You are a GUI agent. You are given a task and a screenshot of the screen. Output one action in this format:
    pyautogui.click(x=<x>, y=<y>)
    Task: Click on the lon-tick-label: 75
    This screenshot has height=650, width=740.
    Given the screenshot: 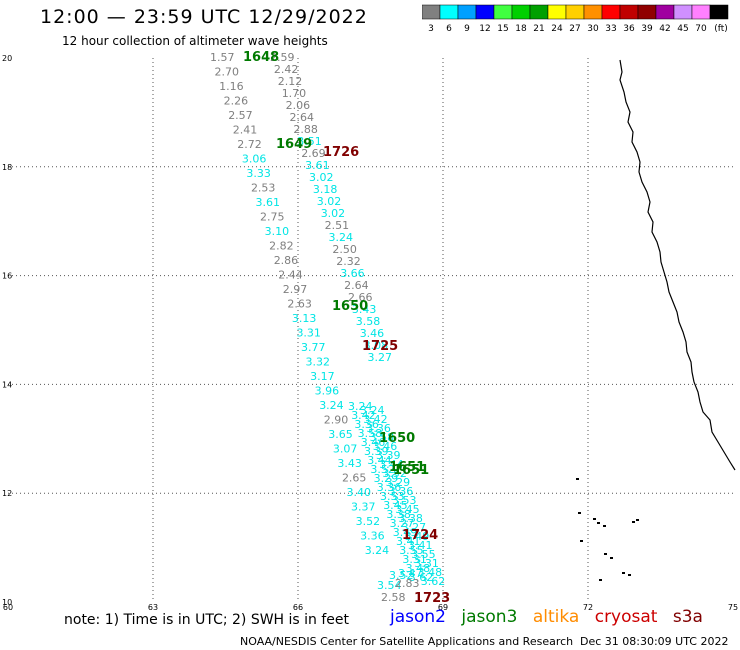 What is the action you would take?
    pyautogui.click(x=733, y=607)
    